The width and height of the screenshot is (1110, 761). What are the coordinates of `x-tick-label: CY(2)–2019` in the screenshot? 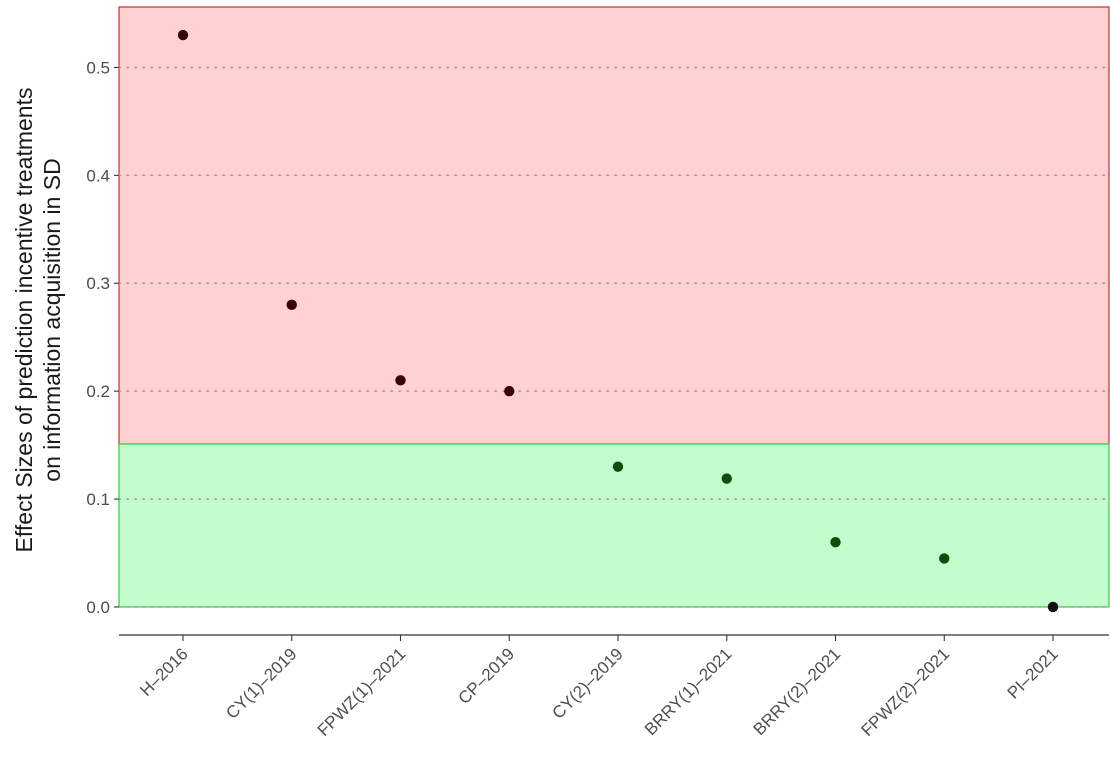 It's located at (588, 683).